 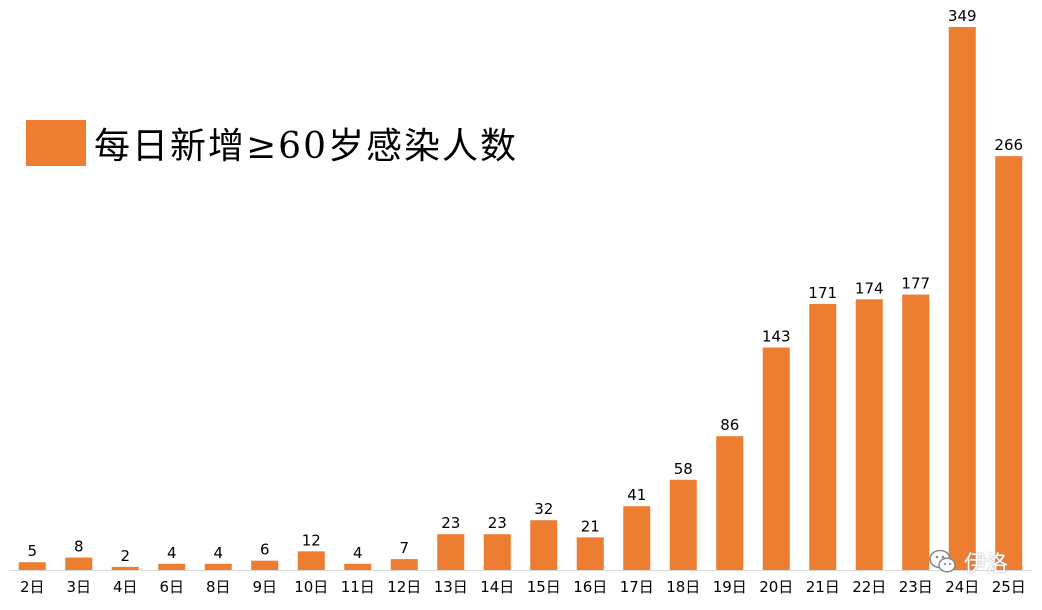 I want to click on x-tick-label: 10日, so click(x=311, y=587).